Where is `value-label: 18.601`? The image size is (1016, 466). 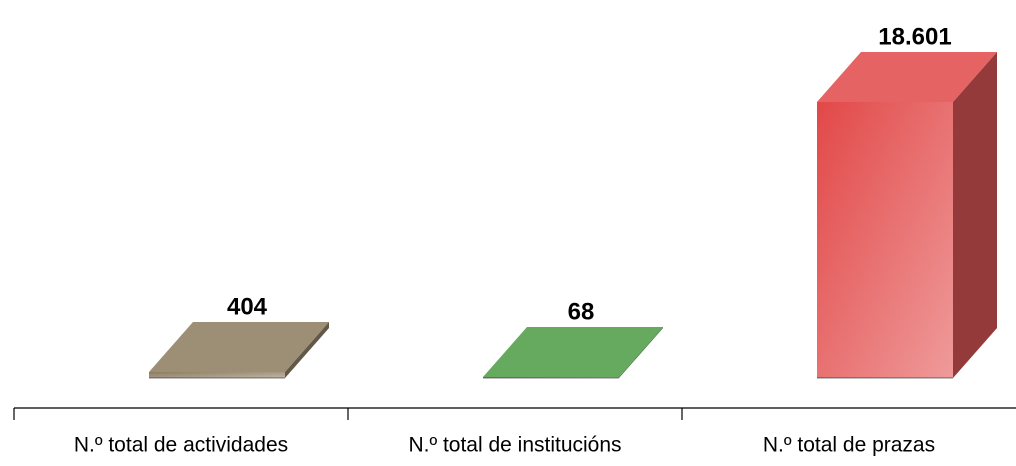
value-label: 18.601 is located at coordinates (914, 36).